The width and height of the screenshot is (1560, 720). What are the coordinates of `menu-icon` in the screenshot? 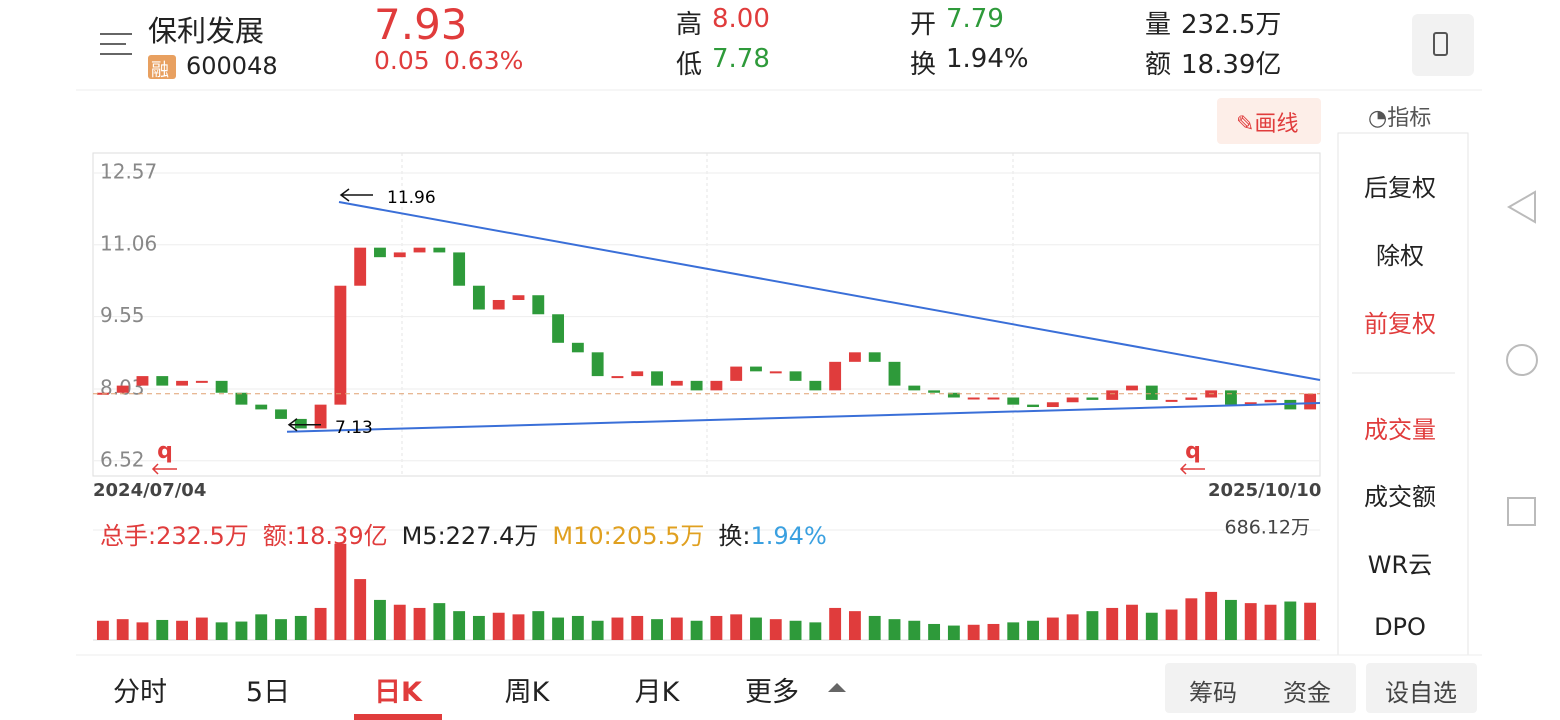 It's located at (116, 44).